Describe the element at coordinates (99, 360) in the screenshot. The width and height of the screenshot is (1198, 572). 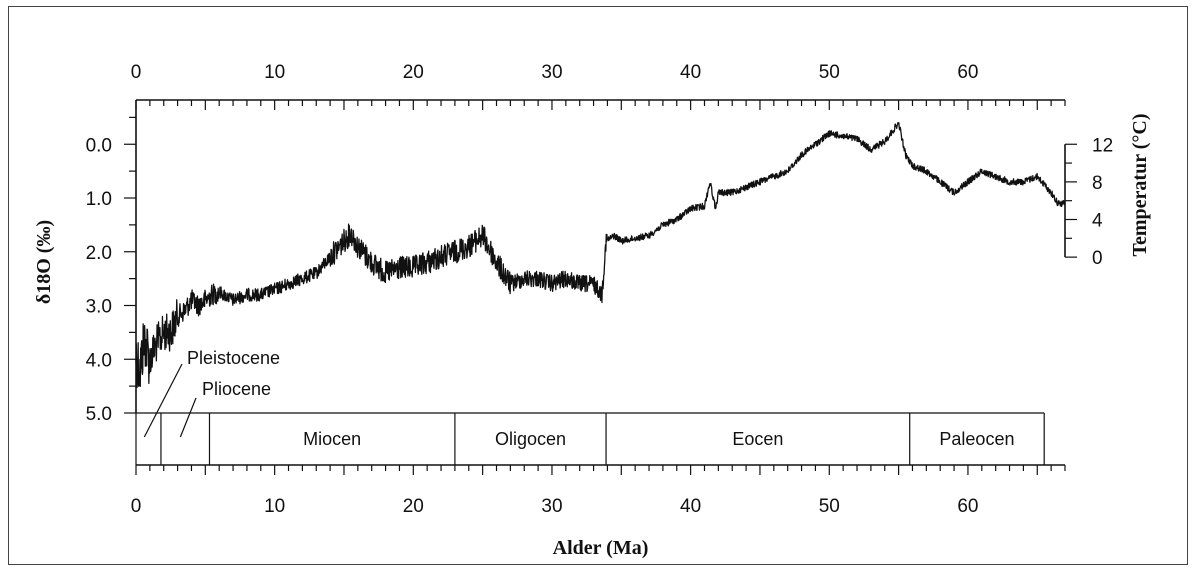
I see `left-y-tick-label: 4.0` at that location.